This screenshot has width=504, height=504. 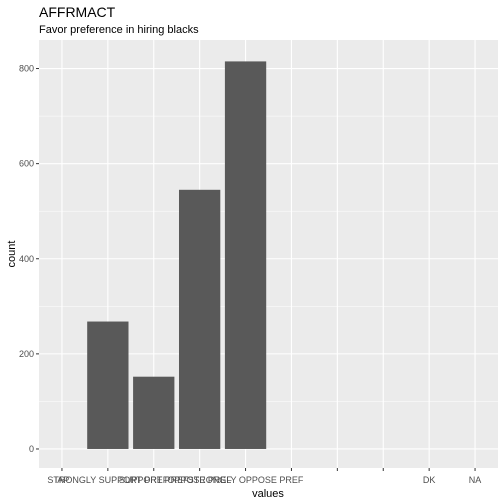 I want to click on x-tick-label: NA, so click(x=475, y=480).